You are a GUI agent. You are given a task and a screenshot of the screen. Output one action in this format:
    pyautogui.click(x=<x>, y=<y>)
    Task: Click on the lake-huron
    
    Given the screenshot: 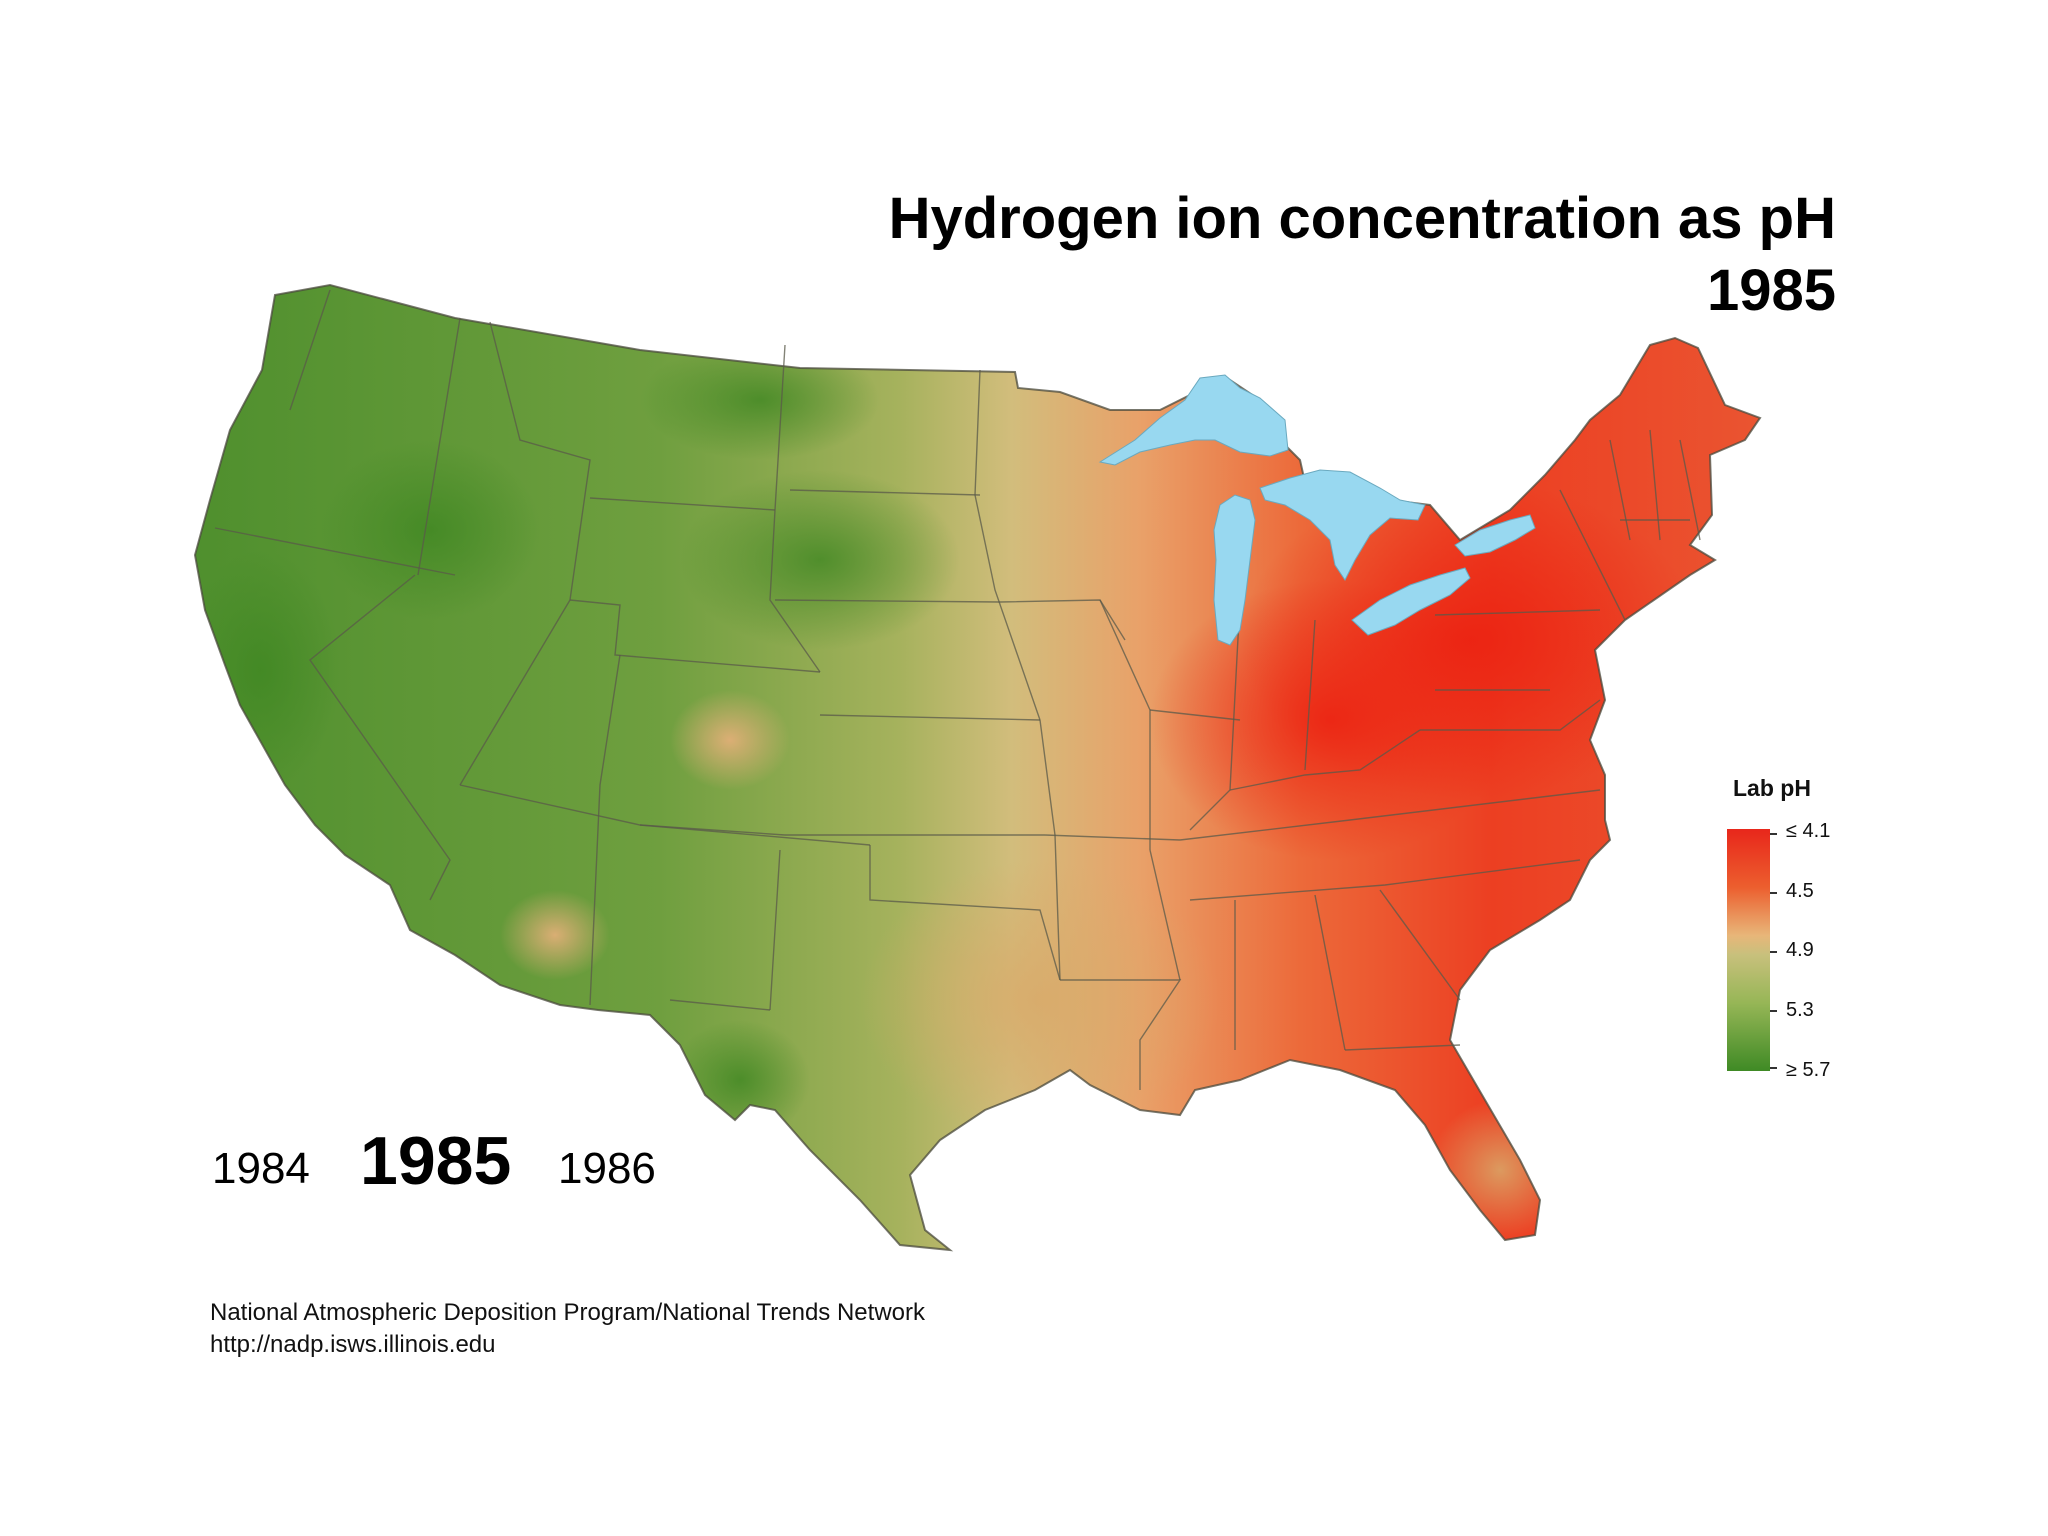 What is the action you would take?
    pyautogui.click(x=1342, y=525)
    